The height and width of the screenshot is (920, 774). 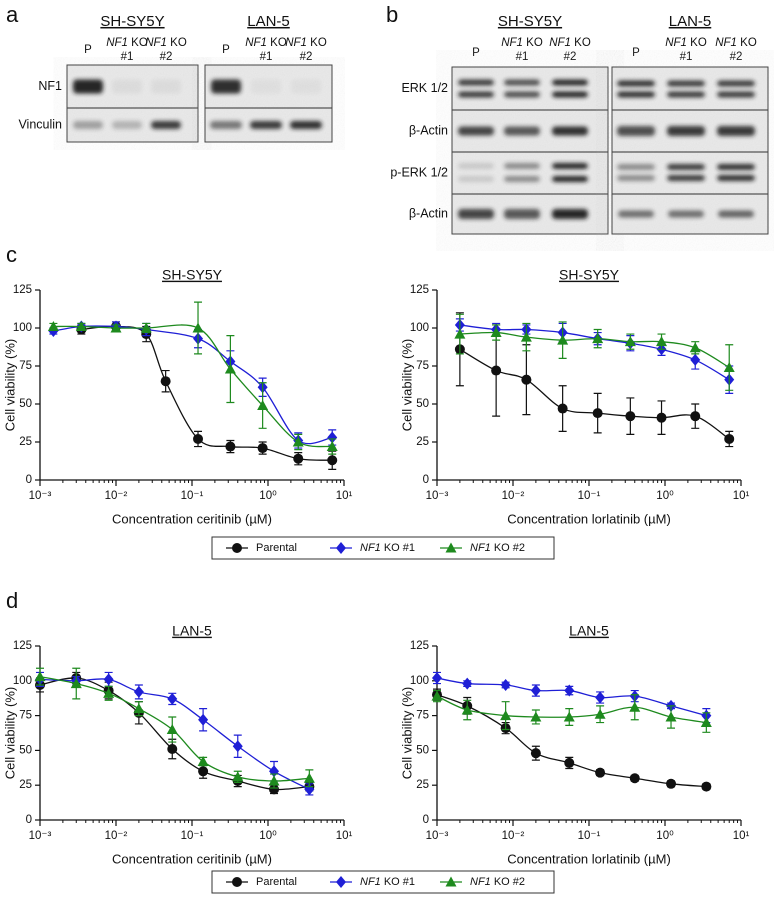 I want to click on legend-box, so click(x=383, y=548).